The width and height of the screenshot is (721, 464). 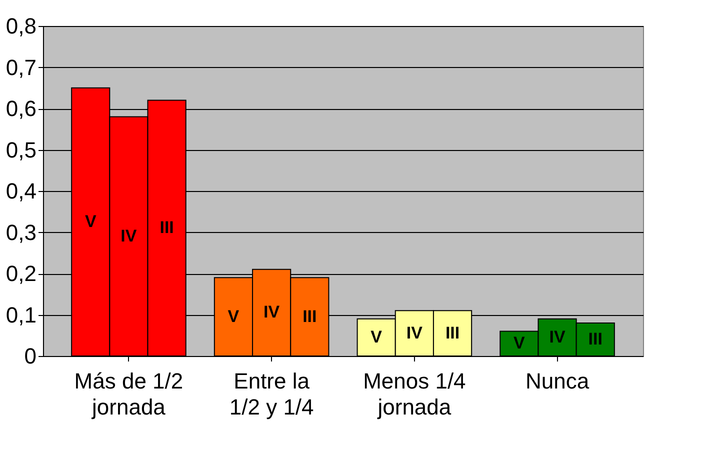 What do you see at coordinates (21, 26) in the screenshot?
I see `y-tick-label: 0,8` at bounding box center [21, 26].